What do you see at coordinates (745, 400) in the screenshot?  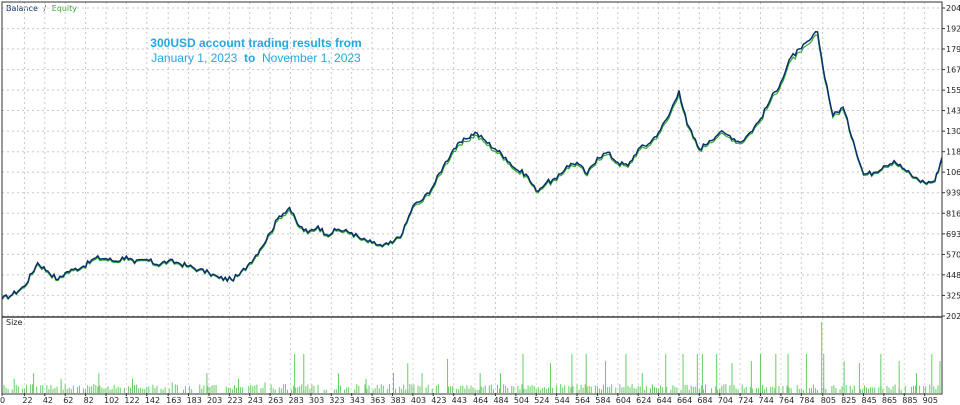 I see `x-tick-label: 724` at bounding box center [745, 400].